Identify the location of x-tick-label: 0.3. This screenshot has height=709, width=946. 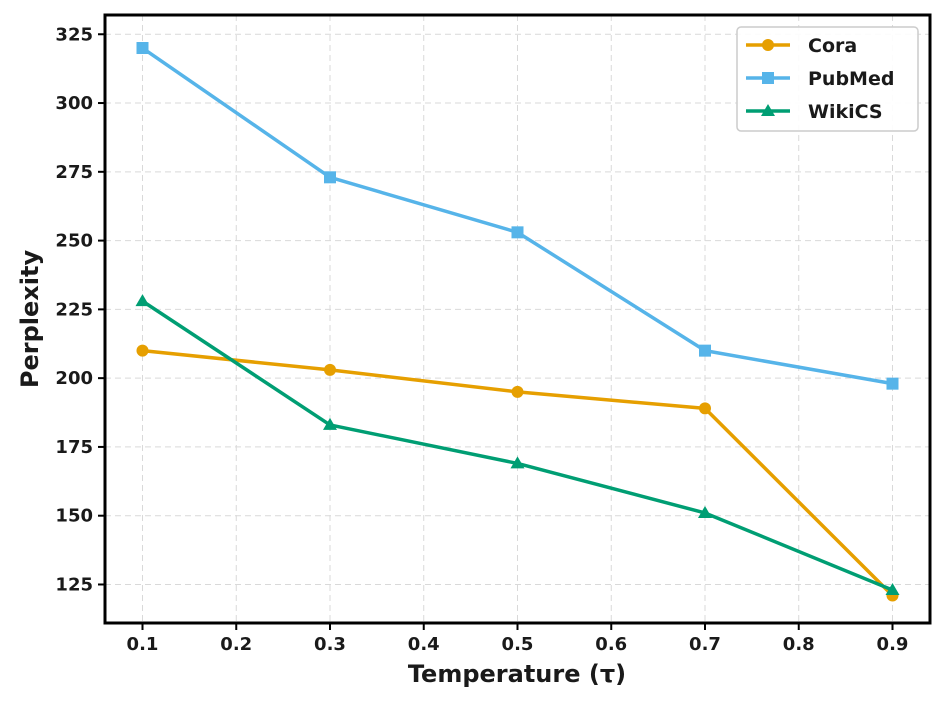
(330, 644).